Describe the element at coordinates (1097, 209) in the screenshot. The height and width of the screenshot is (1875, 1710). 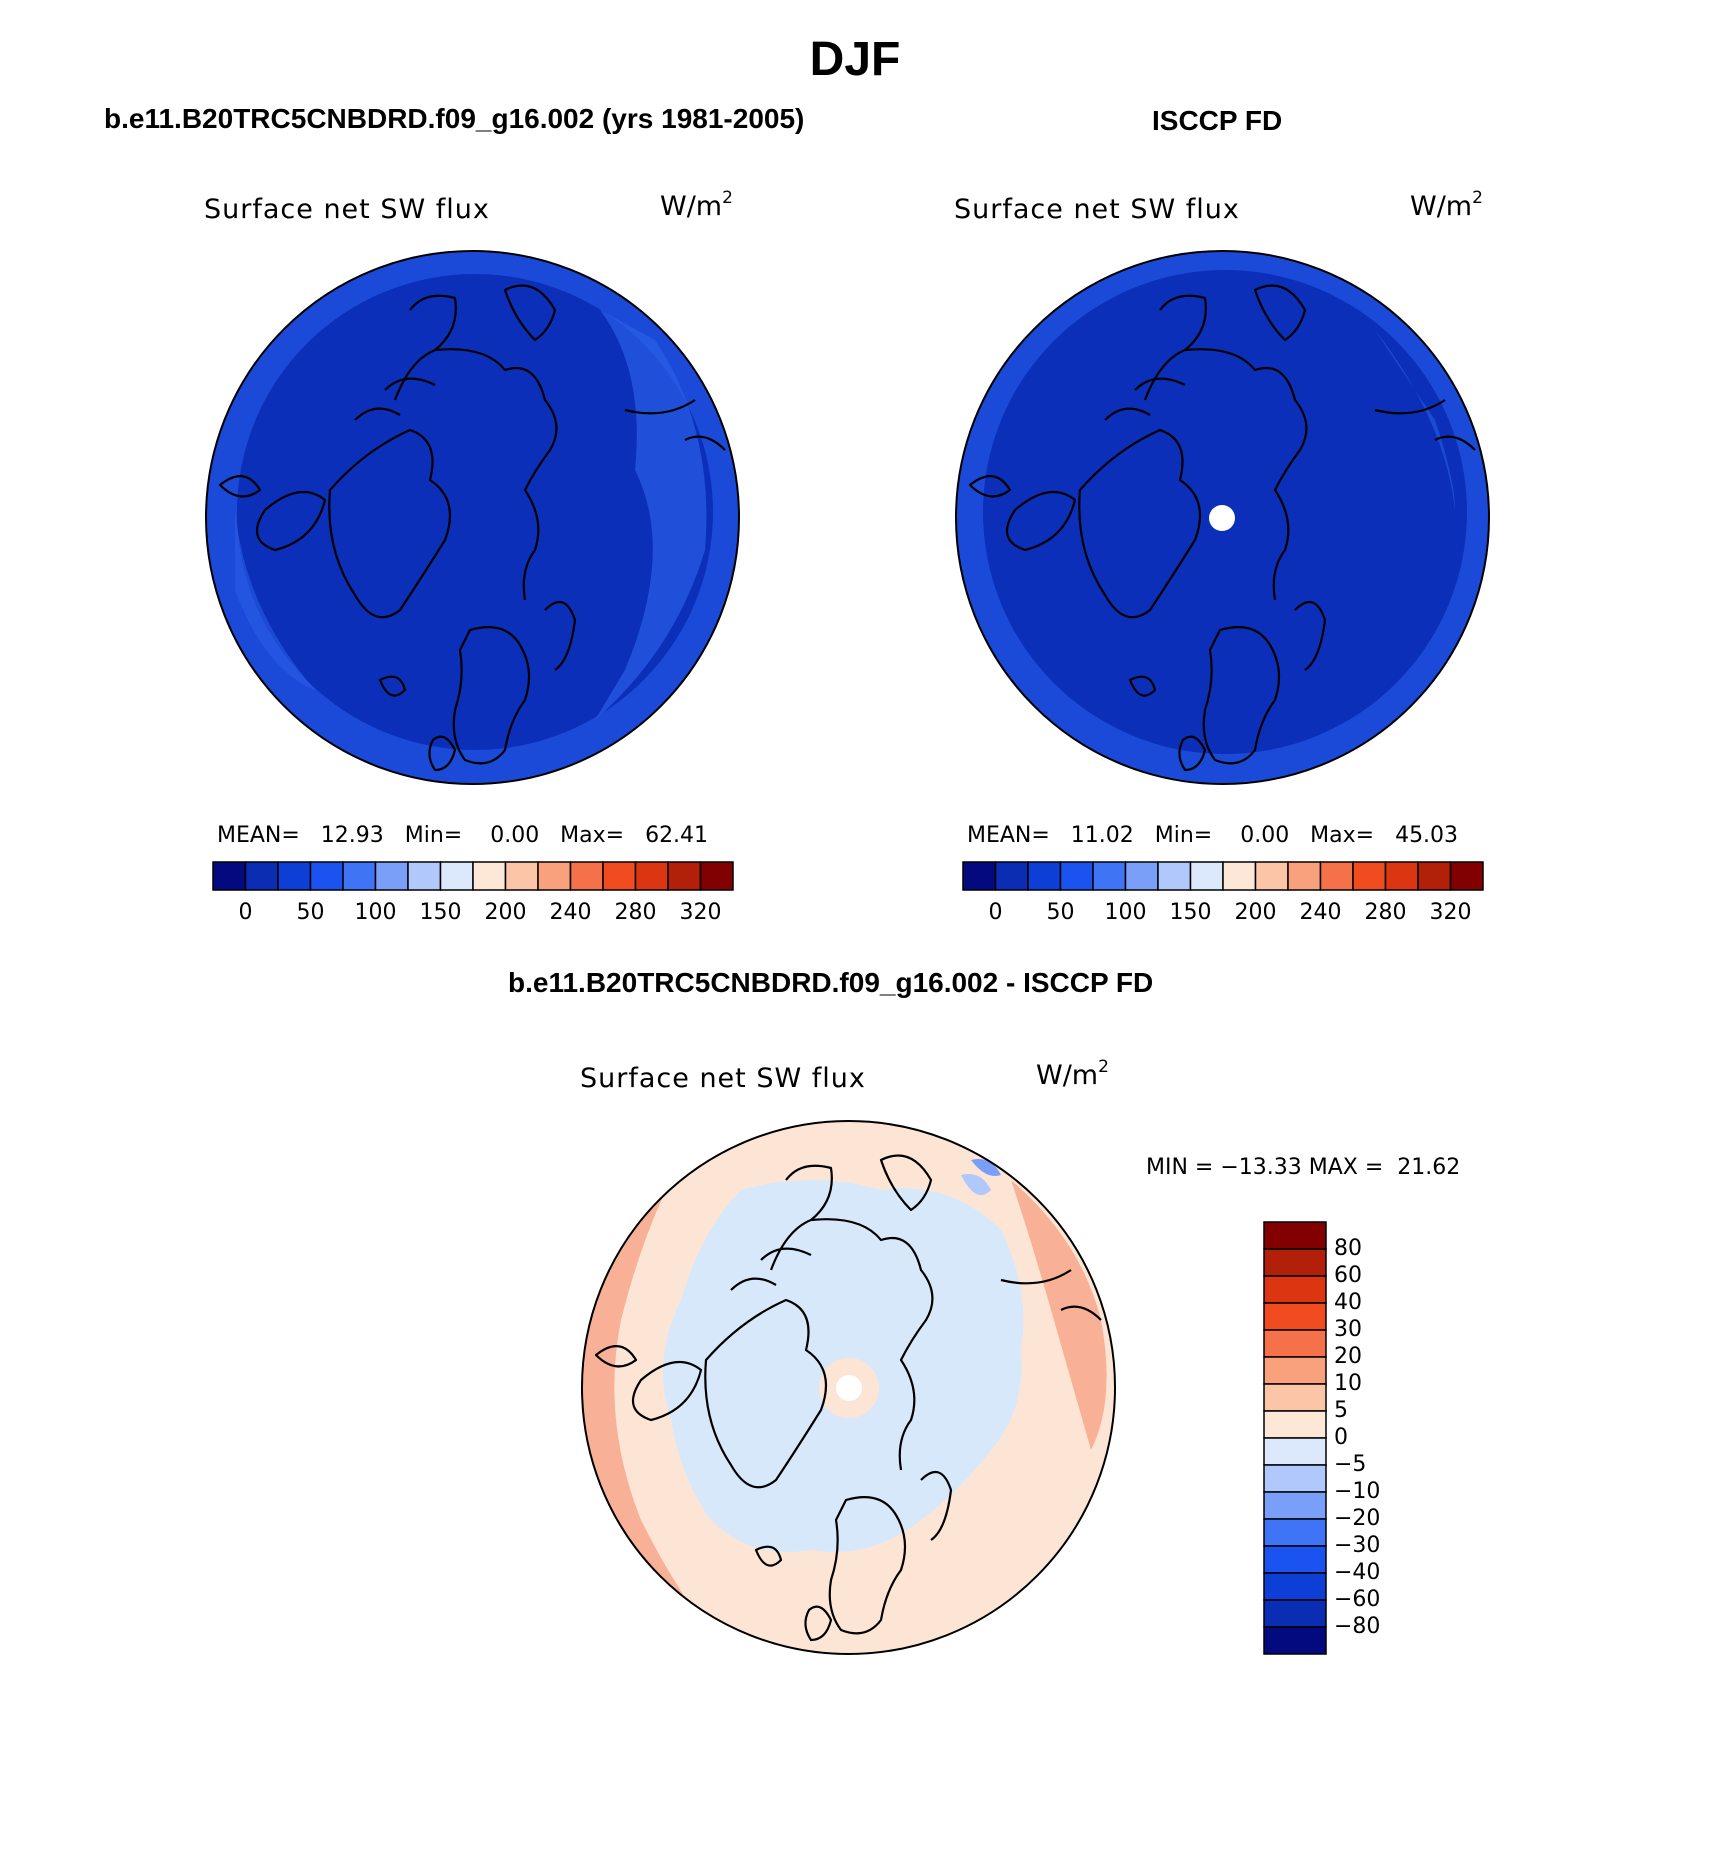
I see `obs-variable-label: Surface net SW flux` at that location.